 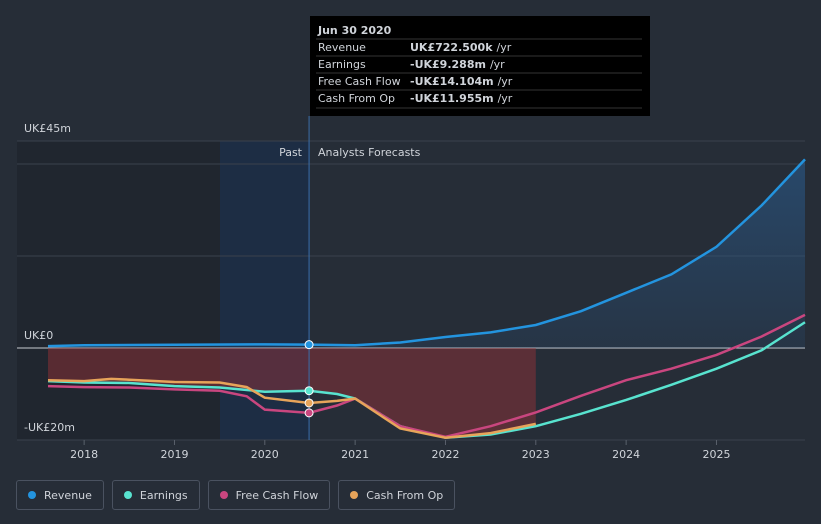 What do you see at coordinates (174, 454) in the screenshot?
I see `x-tick-label: 2019` at bounding box center [174, 454].